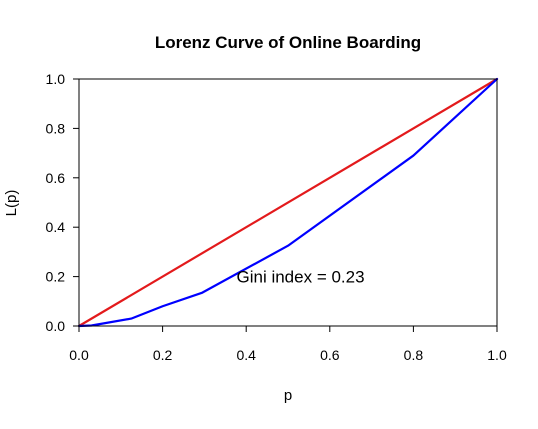  What do you see at coordinates (497, 355) in the screenshot?
I see `x-tick-label: 1.0` at bounding box center [497, 355].